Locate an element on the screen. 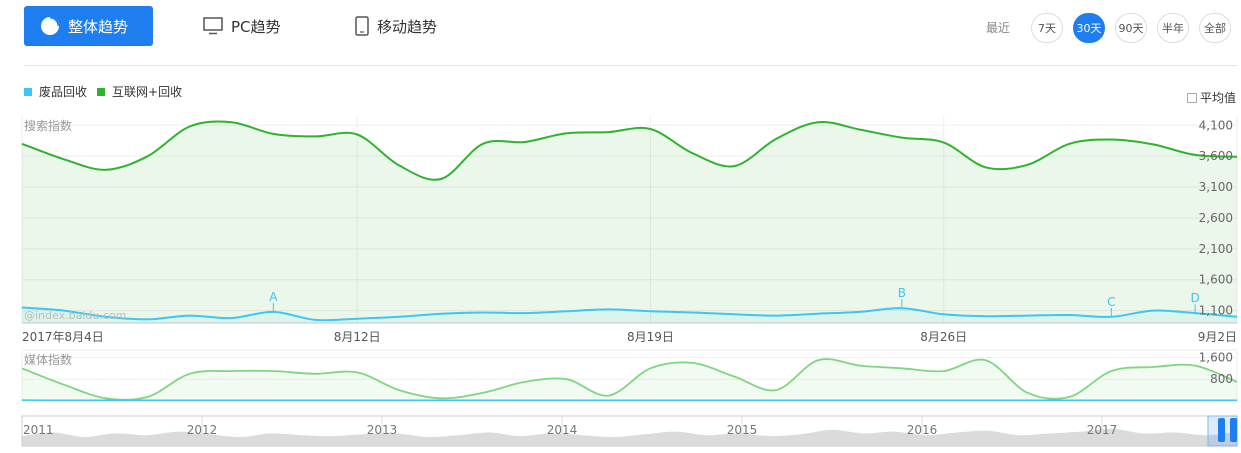  media-y-tick-label: 800 is located at coordinates (1221, 379).